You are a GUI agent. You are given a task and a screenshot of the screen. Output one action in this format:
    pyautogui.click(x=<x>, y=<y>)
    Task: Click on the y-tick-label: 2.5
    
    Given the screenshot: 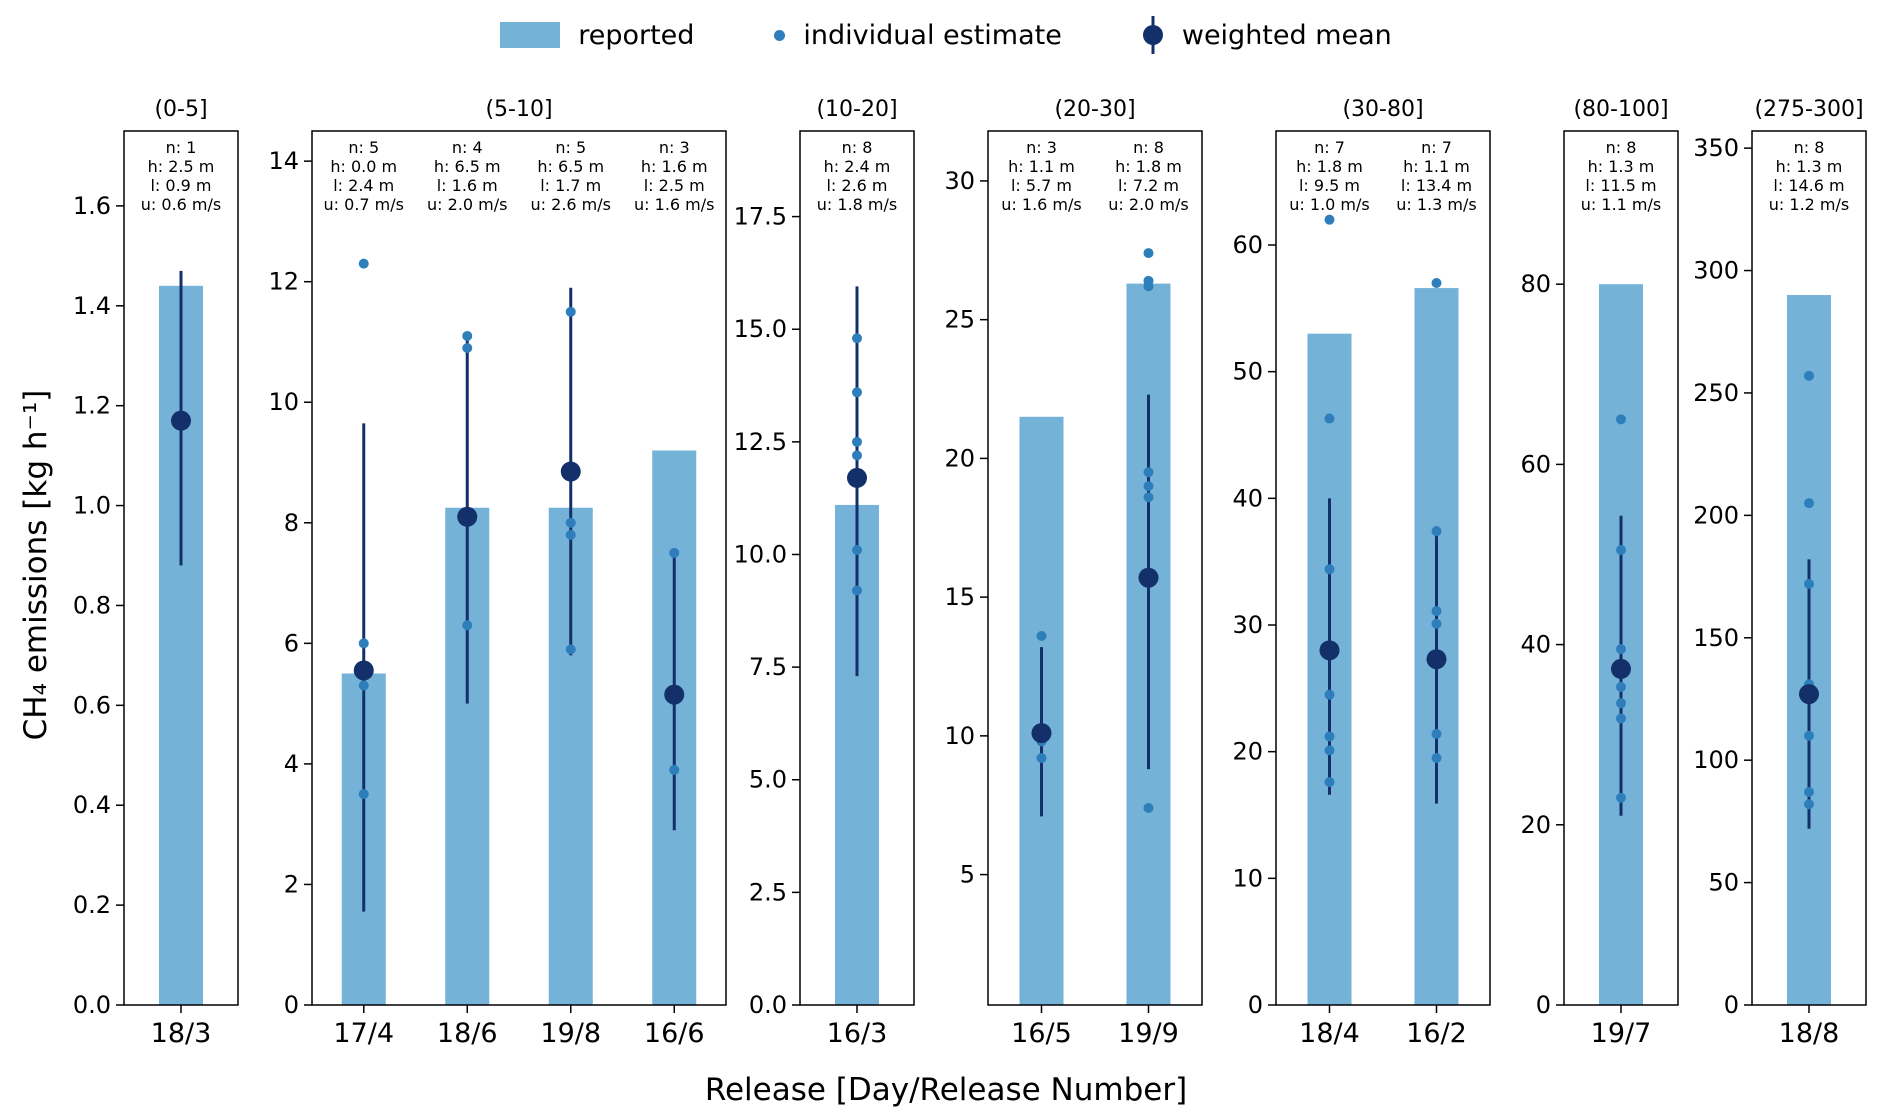 What is the action you would take?
    pyautogui.click(x=768, y=892)
    